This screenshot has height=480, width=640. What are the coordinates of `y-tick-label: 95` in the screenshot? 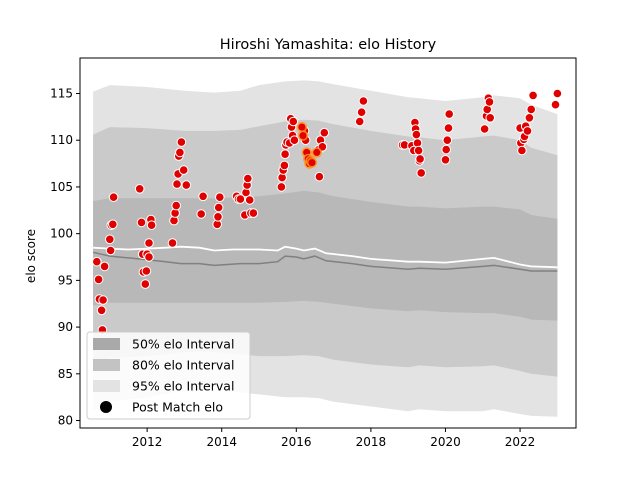 It's located at (65, 280).